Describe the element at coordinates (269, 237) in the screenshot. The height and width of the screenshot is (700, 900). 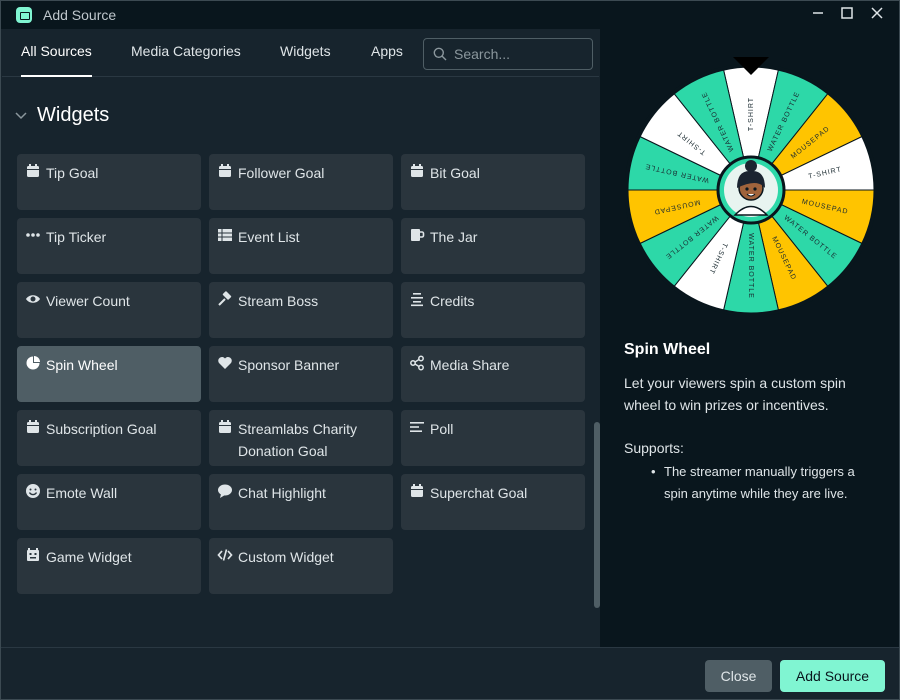
I see `widget-label: Event List` at that location.